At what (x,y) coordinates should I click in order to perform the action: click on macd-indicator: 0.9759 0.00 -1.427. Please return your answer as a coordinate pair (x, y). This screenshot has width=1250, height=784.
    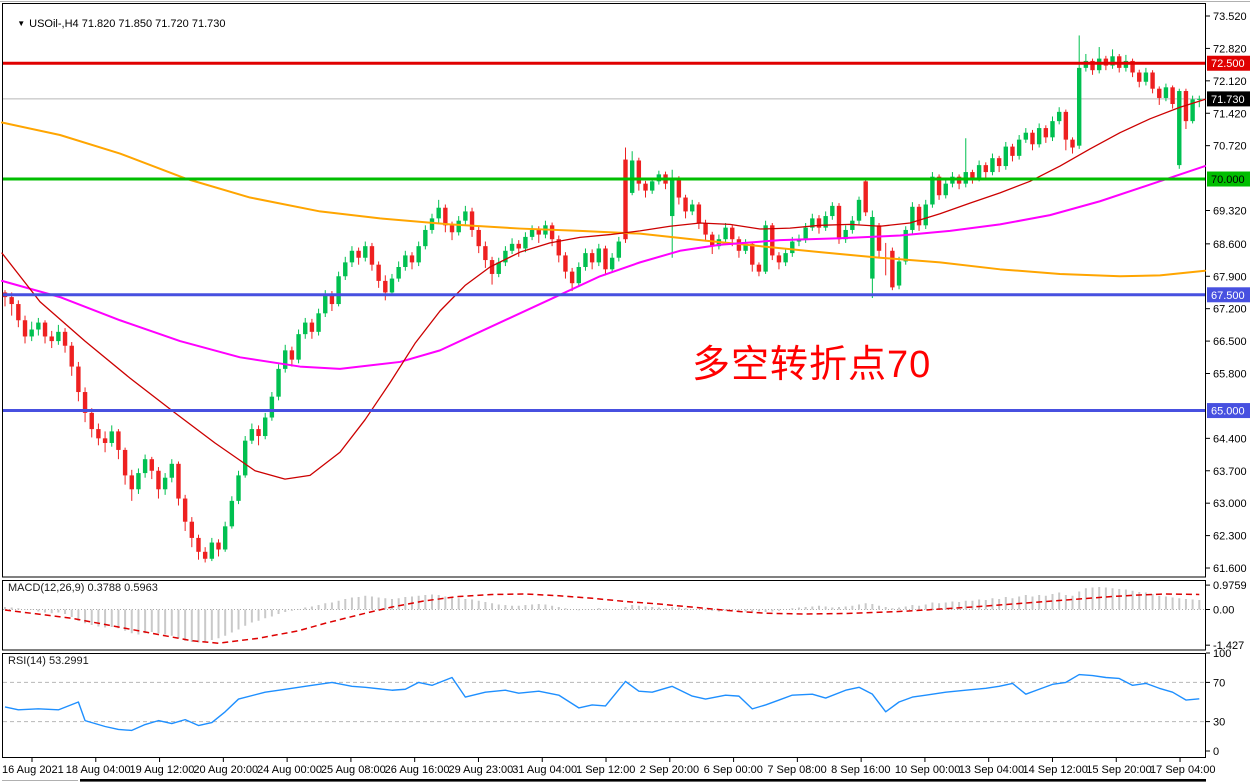
    Looking at the image, I should click on (625, 616).